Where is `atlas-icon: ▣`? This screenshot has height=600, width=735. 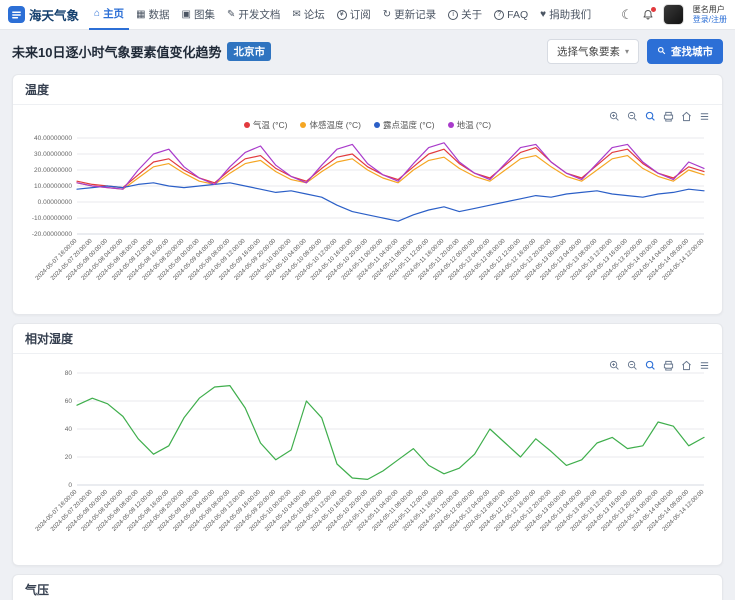
atlas-icon: ▣ is located at coordinates (186, 14).